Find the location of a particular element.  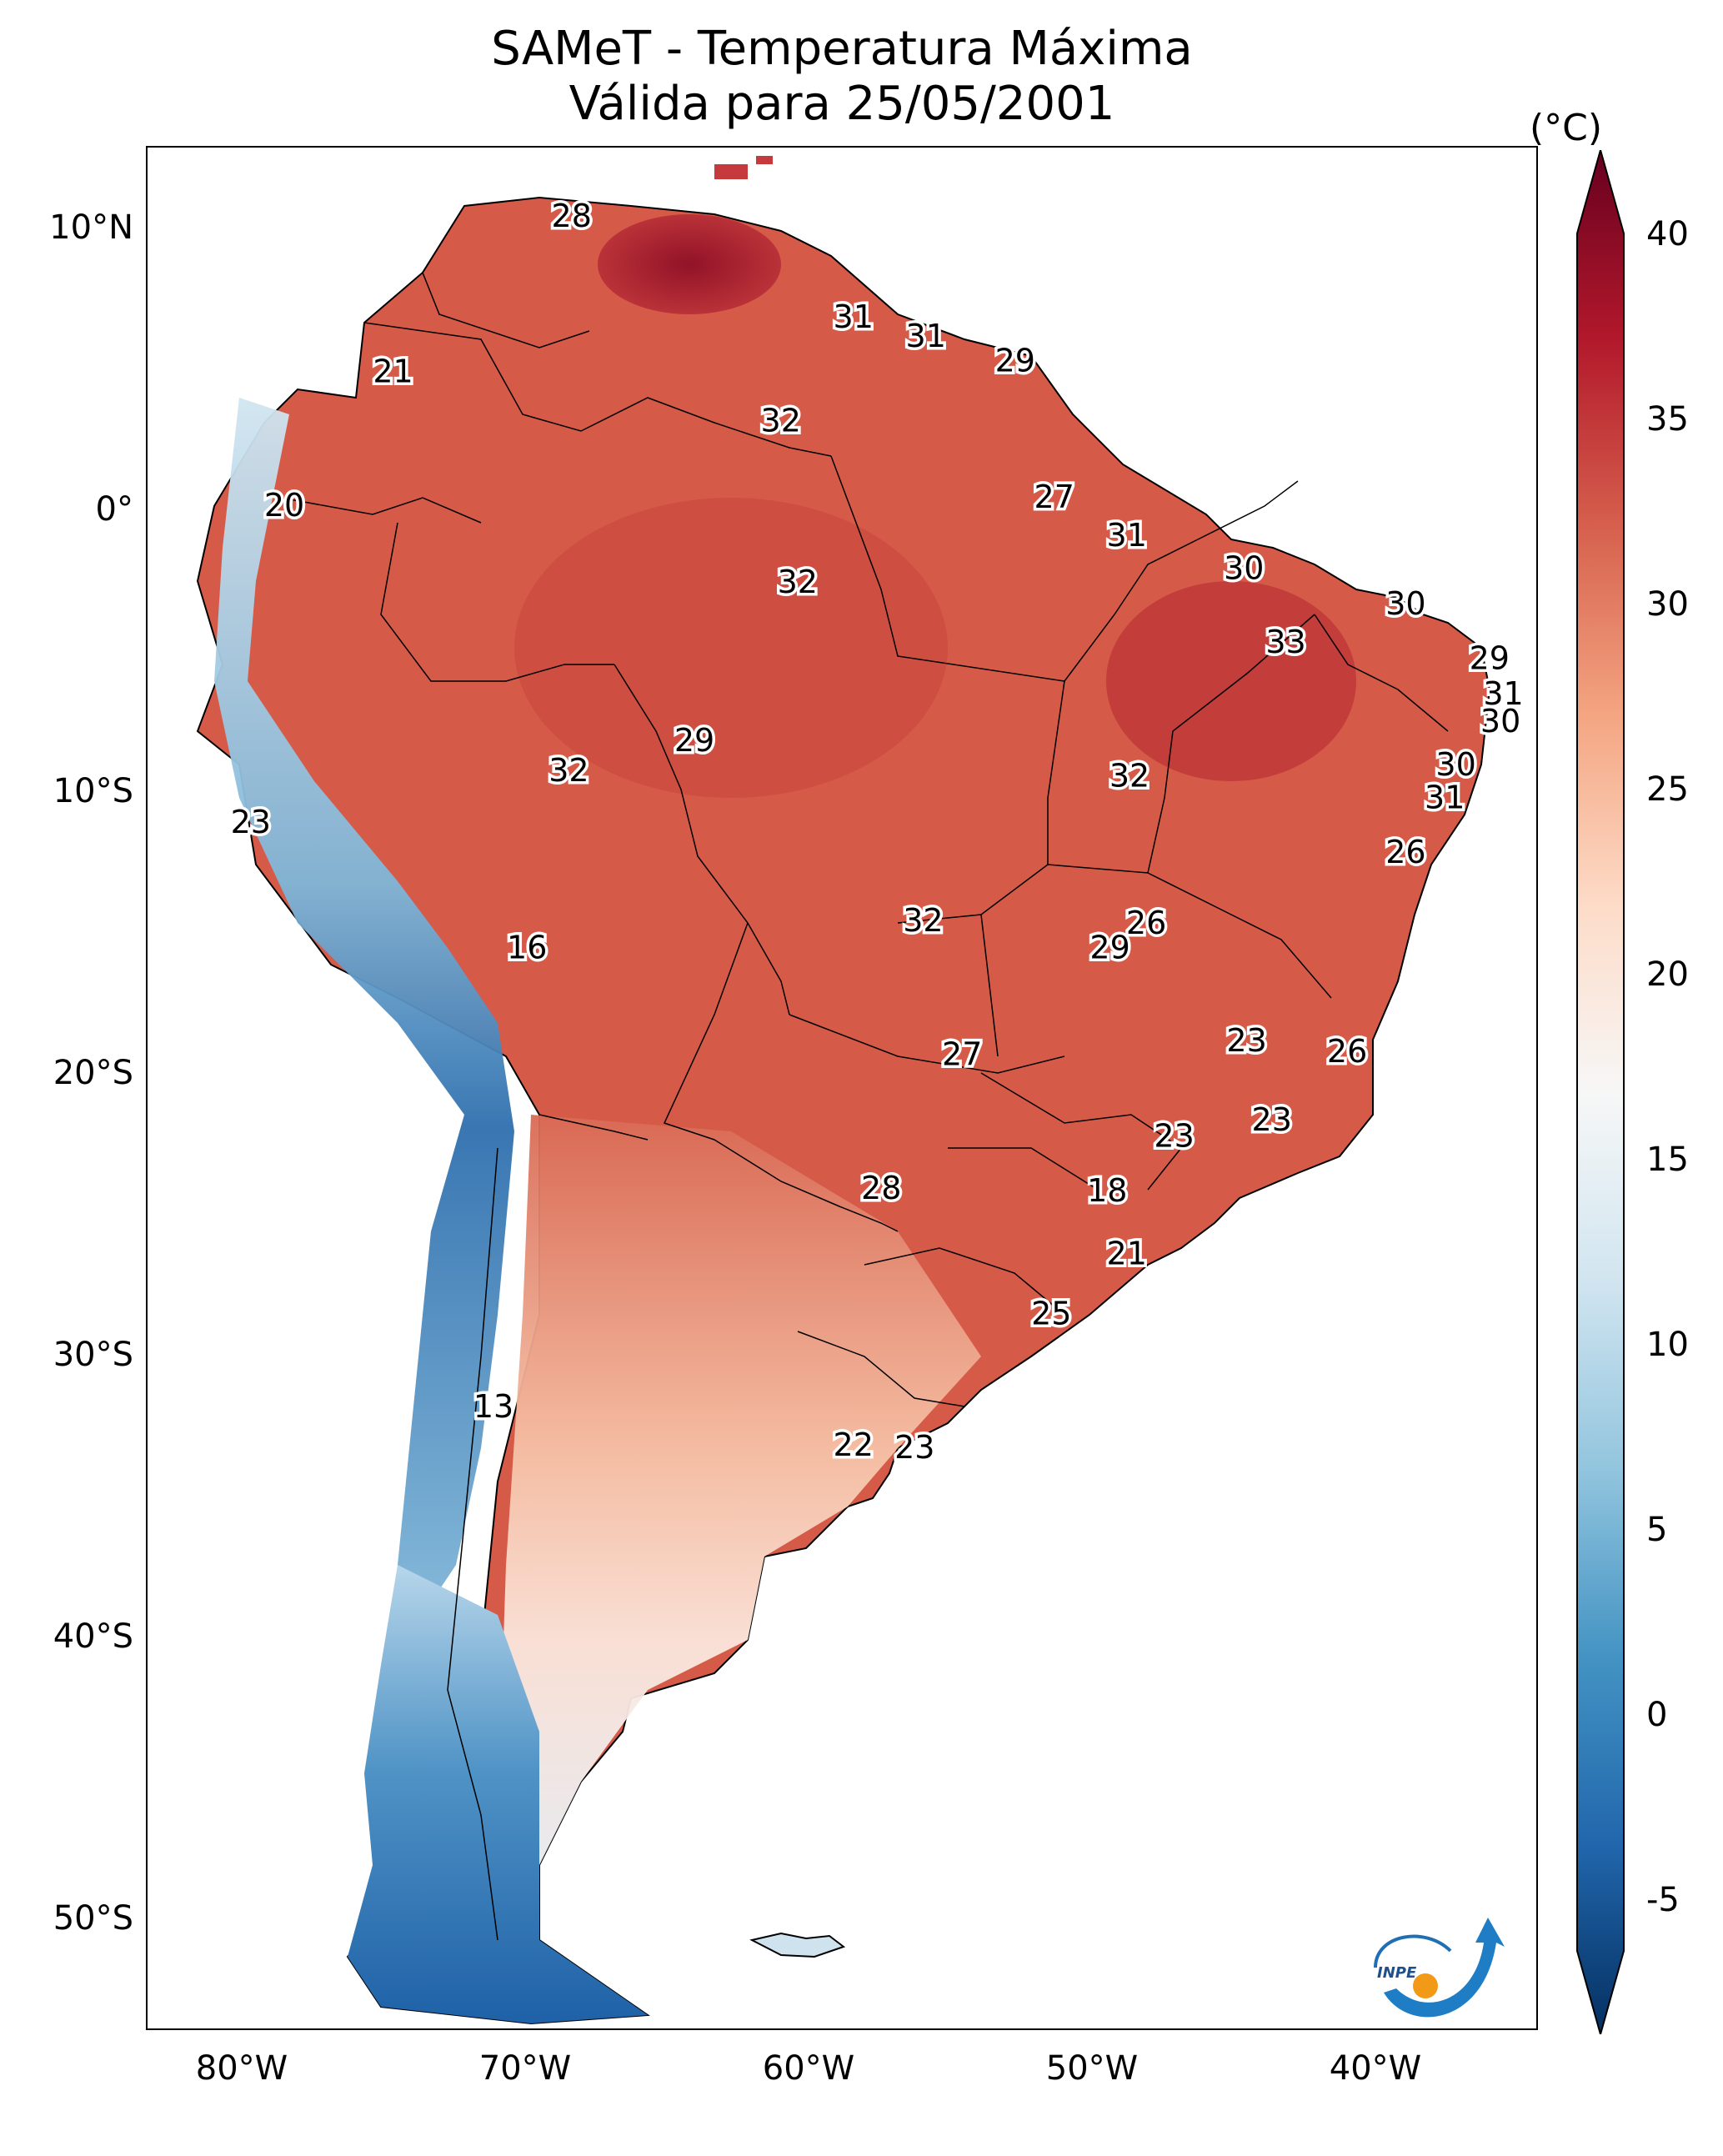

temperature-label: 33 is located at coordinates (1285, 642).